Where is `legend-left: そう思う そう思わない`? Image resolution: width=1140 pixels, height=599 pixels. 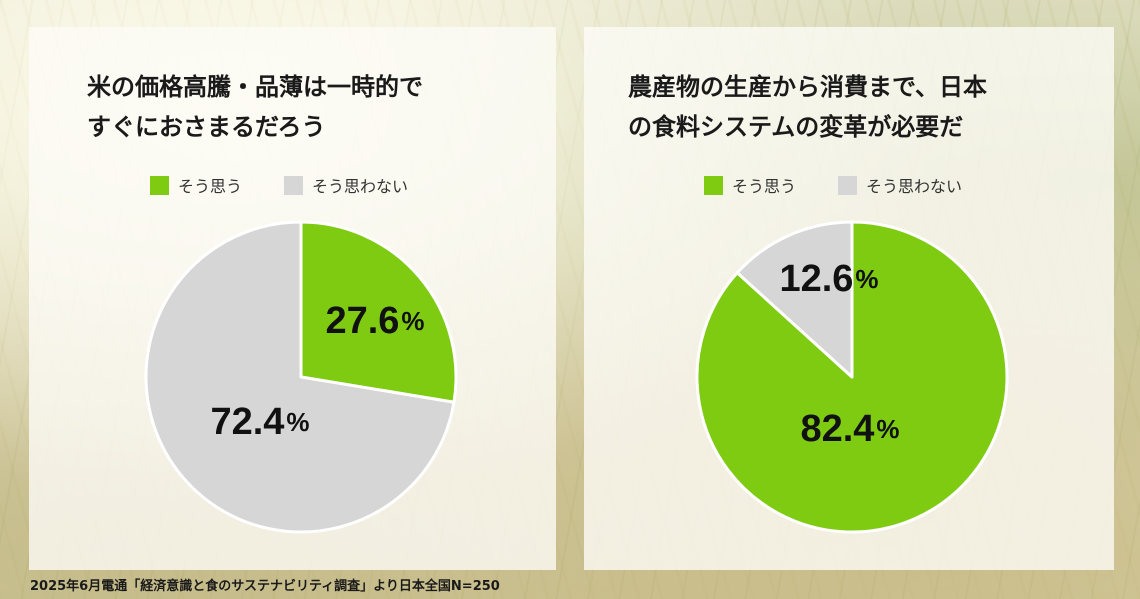 legend-left: そう思う そう思わない is located at coordinates (279, 185).